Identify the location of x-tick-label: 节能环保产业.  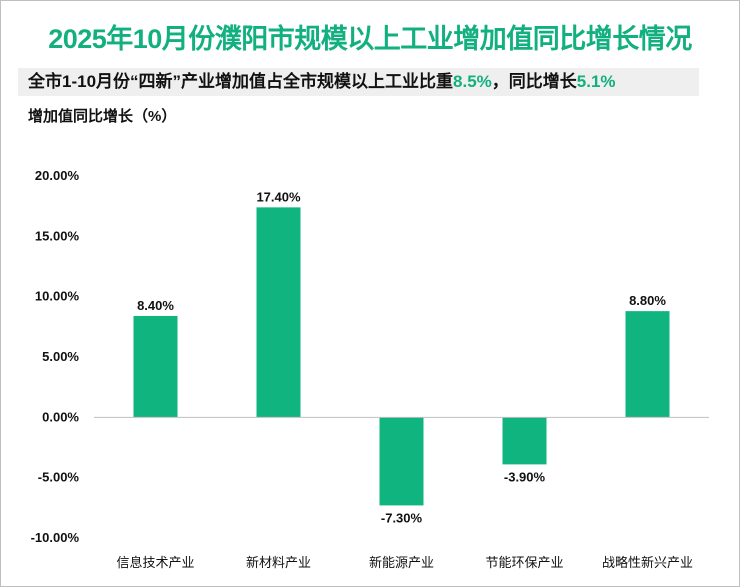
(524, 562).